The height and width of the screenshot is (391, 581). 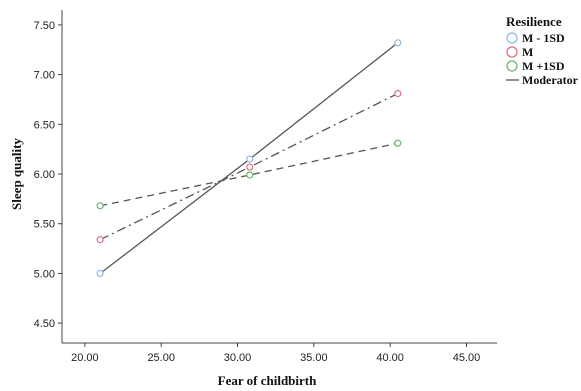 I want to click on y-axis-title: Sleep quality, so click(x=16, y=174).